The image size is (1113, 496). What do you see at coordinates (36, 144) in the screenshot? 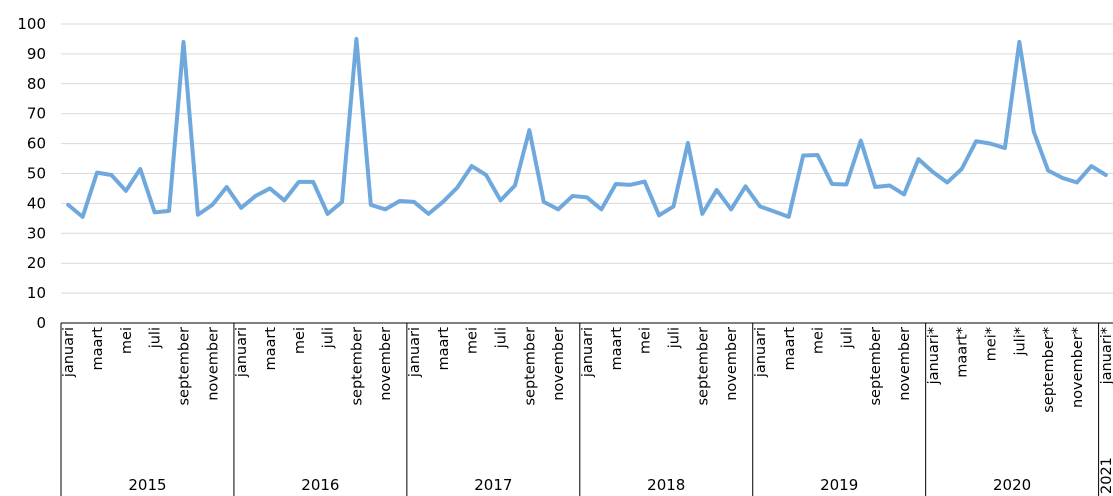
I see `y-tick-label: 60` at bounding box center [36, 144].